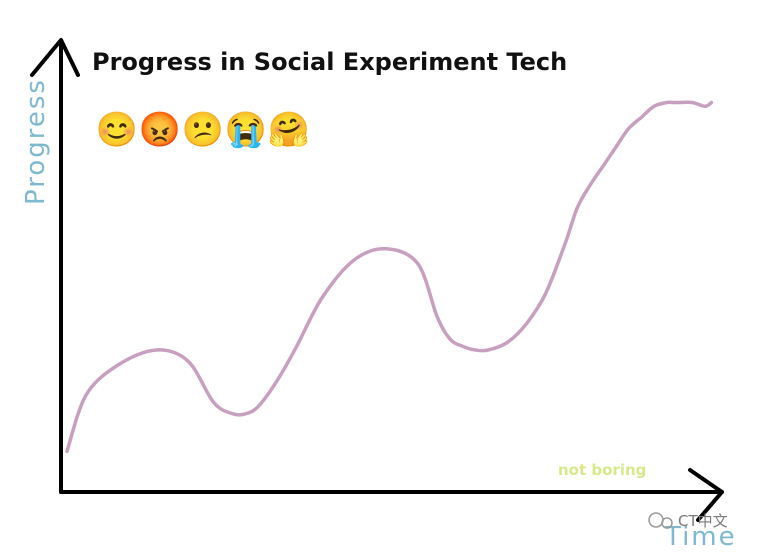 The image size is (767, 555). What do you see at coordinates (667, 523) in the screenshot?
I see `chat-icon-secondary` at bounding box center [667, 523].